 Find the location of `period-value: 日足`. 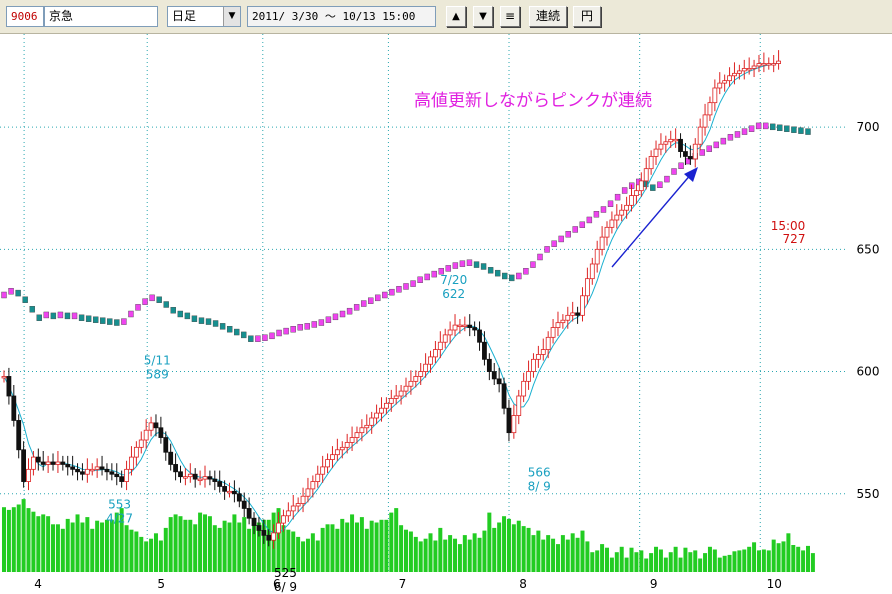

period-value: 日足 is located at coordinates (184, 16).